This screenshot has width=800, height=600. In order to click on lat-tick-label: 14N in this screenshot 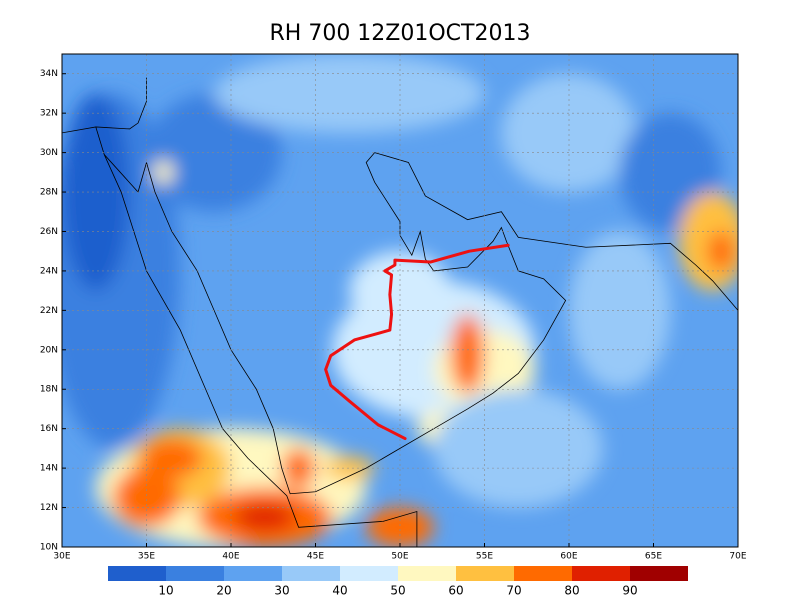, I will do `click(49, 469)`.